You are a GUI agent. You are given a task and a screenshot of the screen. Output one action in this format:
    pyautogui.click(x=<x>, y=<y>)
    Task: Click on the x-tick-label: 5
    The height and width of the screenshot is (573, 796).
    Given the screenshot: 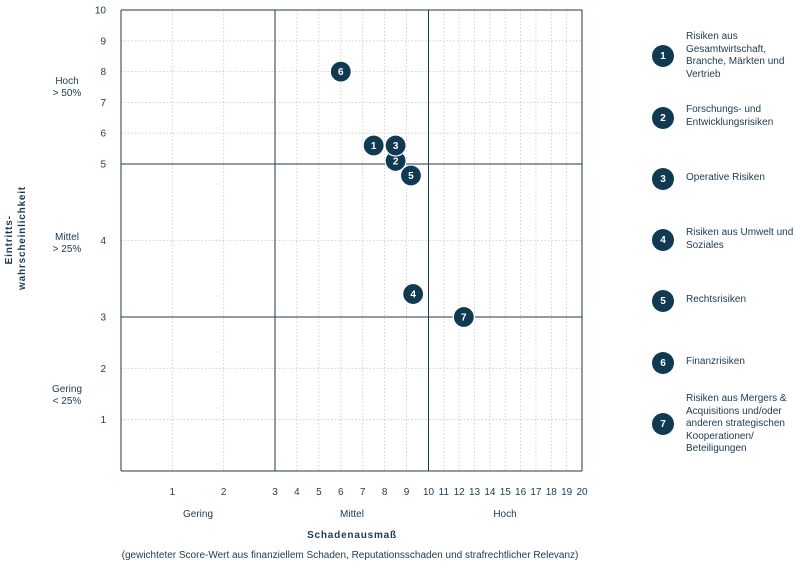 What is the action you would take?
    pyautogui.click(x=319, y=492)
    